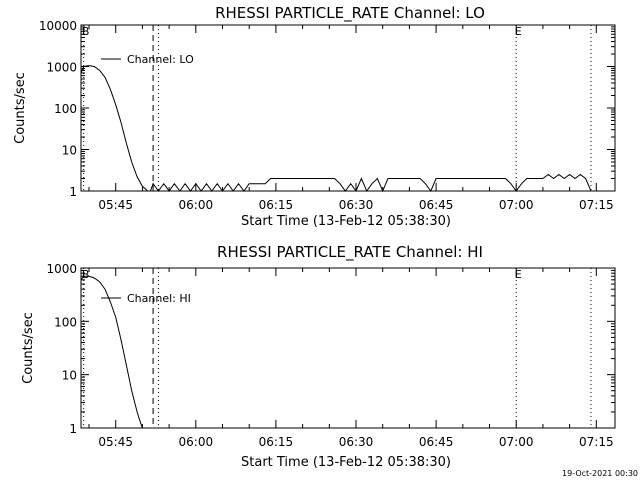 This screenshot has width=640, height=480. Describe the element at coordinates (159, 298) in the screenshot. I see `legend-label: Channel: HI` at that location.